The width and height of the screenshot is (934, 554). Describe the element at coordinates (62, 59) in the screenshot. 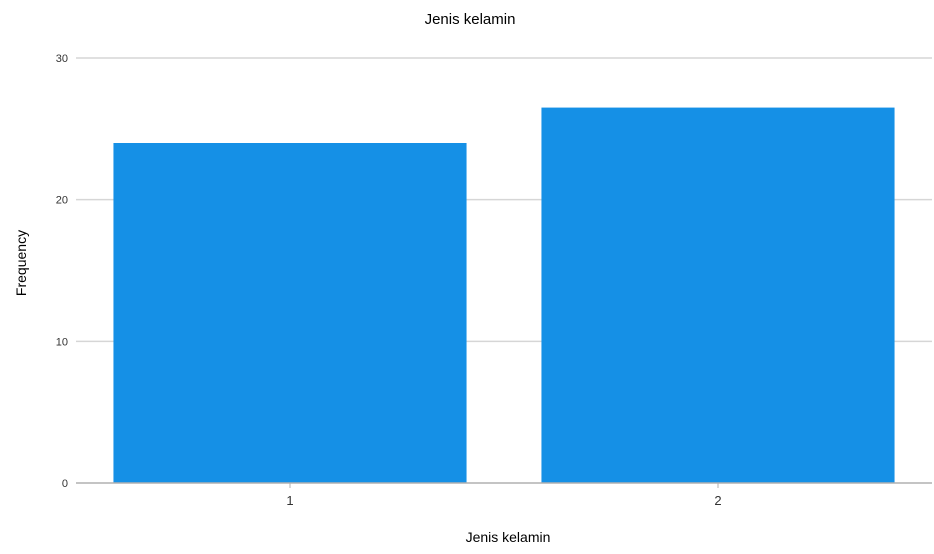

I see `y-tick-label: 30` at that location.